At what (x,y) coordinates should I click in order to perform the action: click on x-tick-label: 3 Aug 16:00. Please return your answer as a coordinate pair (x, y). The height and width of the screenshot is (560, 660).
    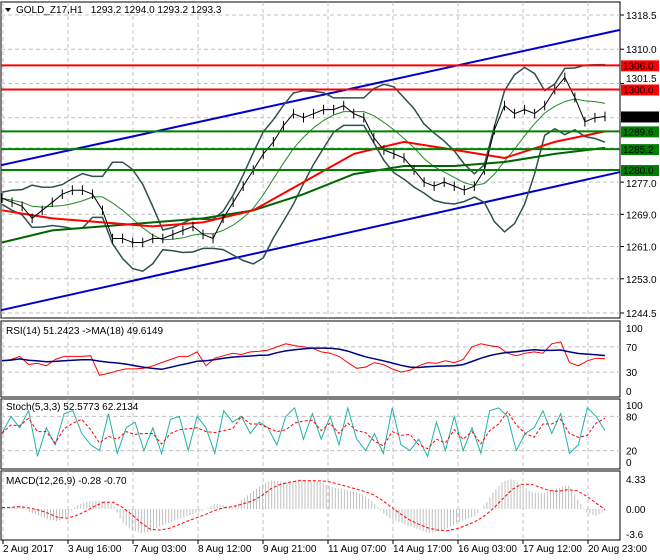
    Looking at the image, I should click on (95, 549).